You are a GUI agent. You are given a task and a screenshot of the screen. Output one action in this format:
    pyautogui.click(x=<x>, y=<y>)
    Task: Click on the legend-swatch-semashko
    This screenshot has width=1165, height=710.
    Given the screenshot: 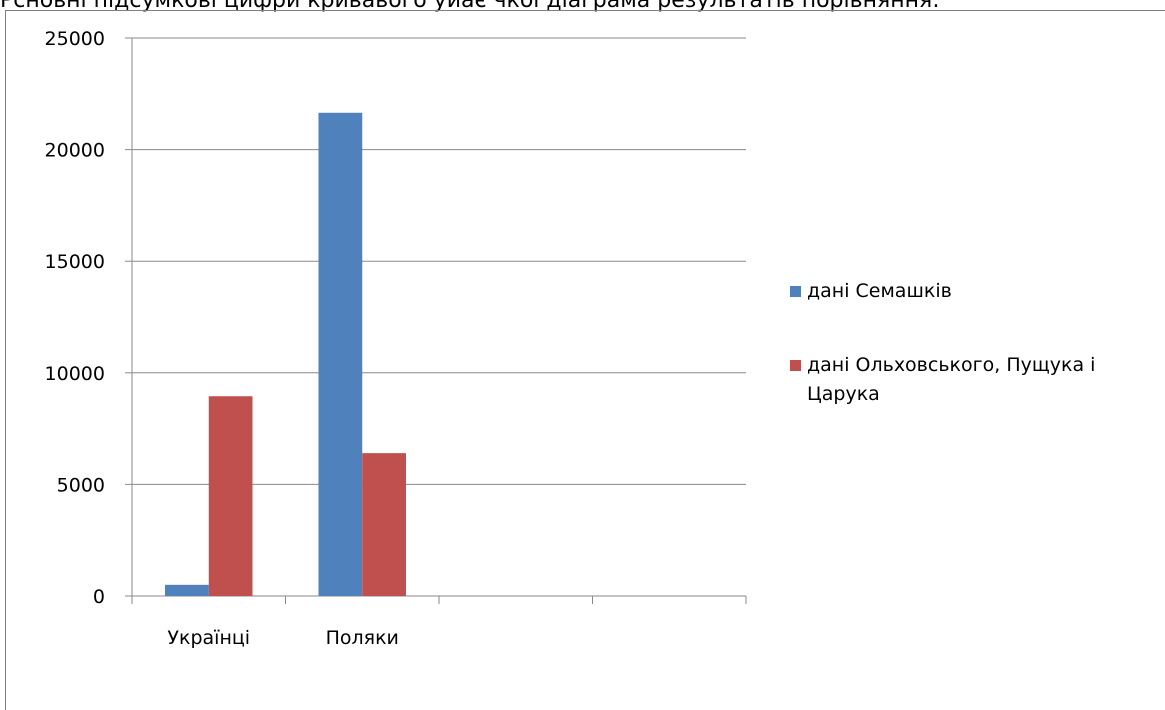 What is the action you would take?
    pyautogui.click(x=795, y=291)
    